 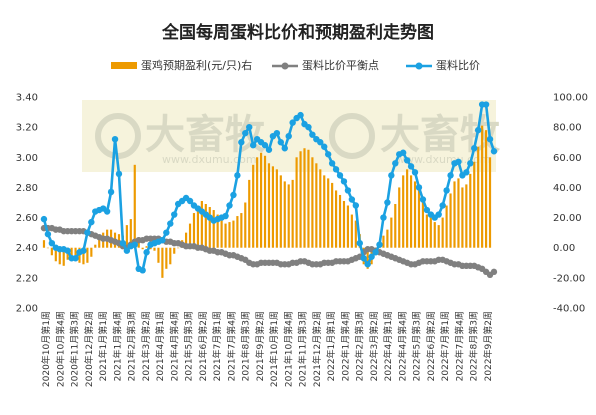 What do you see at coordinates (285, 66) in the screenshot?
I see `legend-marker-balance` at bounding box center [285, 66].